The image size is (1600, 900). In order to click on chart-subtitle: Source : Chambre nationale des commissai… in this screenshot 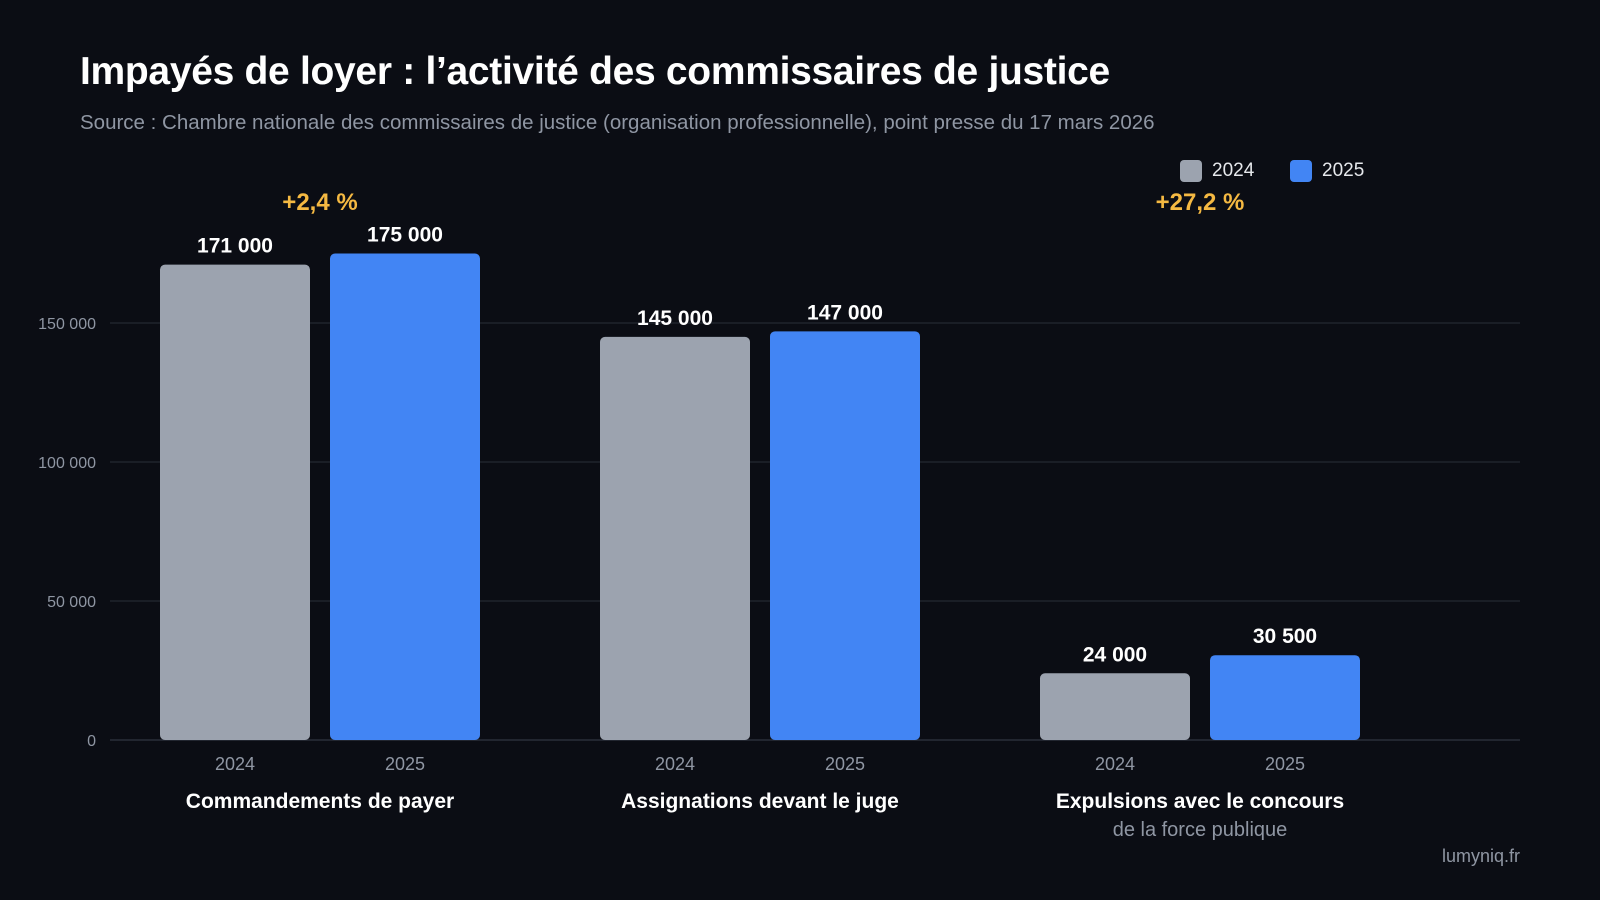, I will do `click(617, 122)`.